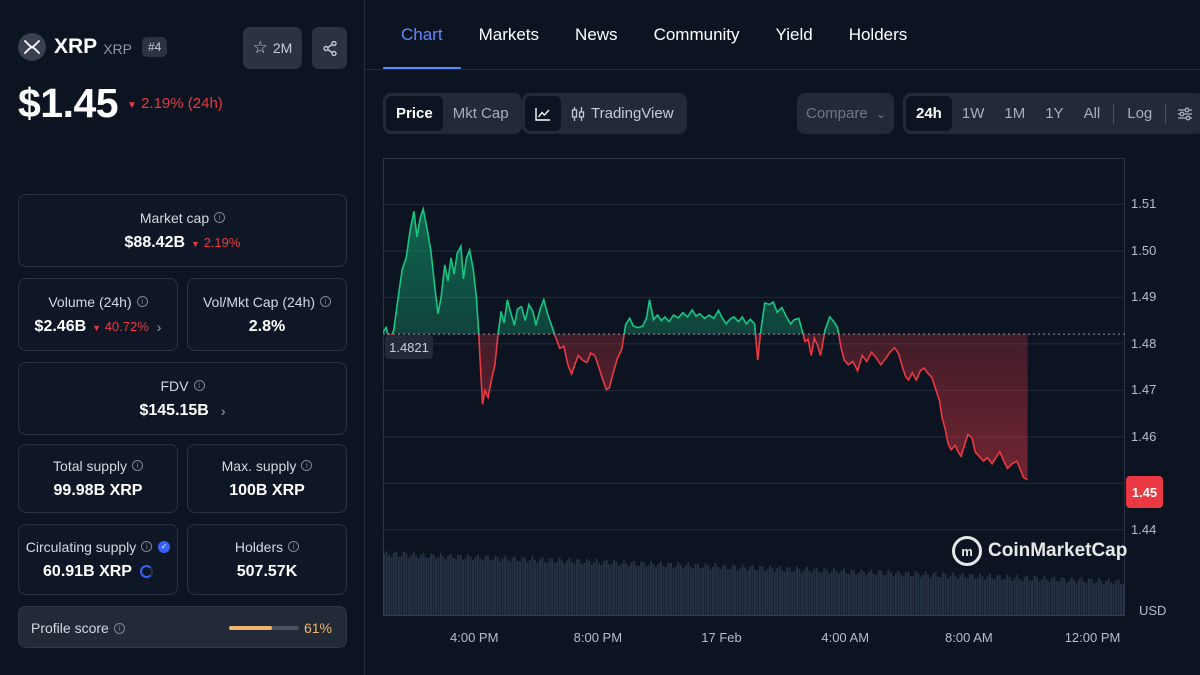  What do you see at coordinates (480, 113) in the screenshot?
I see `mktcap-toggle-button: Mkt Cap` at bounding box center [480, 113].